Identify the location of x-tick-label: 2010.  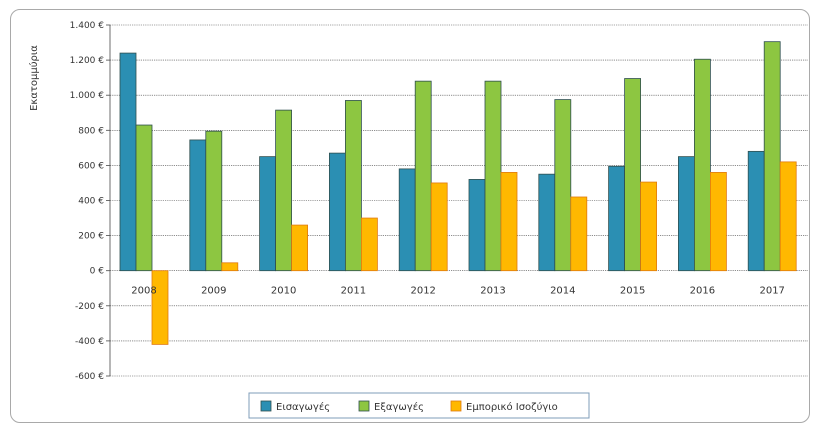
(283, 291).